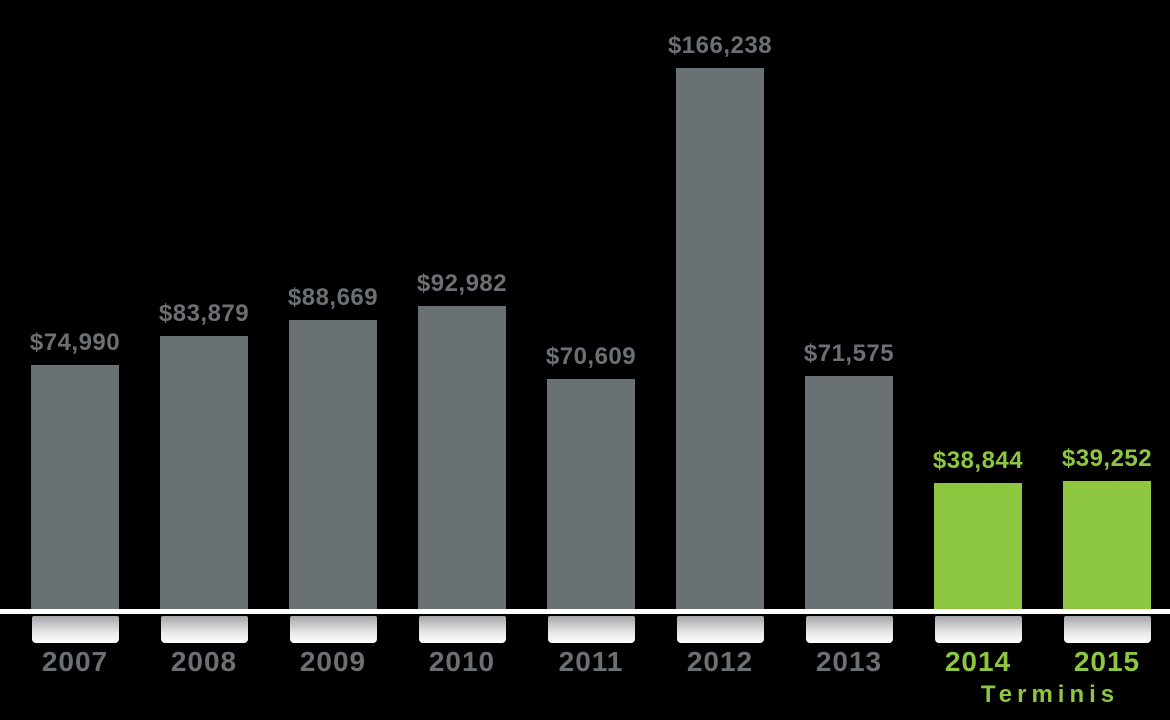 Image resolution: width=1170 pixels, height=720 pixels. What do you see at coordinates (720, 661) in the screenshot?
I see `year-label: 2012` at bounding box center [720, 661].